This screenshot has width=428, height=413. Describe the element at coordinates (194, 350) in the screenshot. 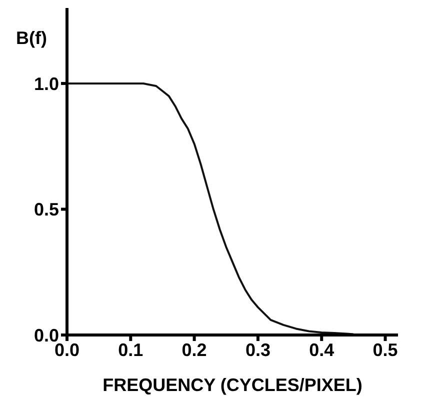

I see `x-tick-label: 0.2` at that location.